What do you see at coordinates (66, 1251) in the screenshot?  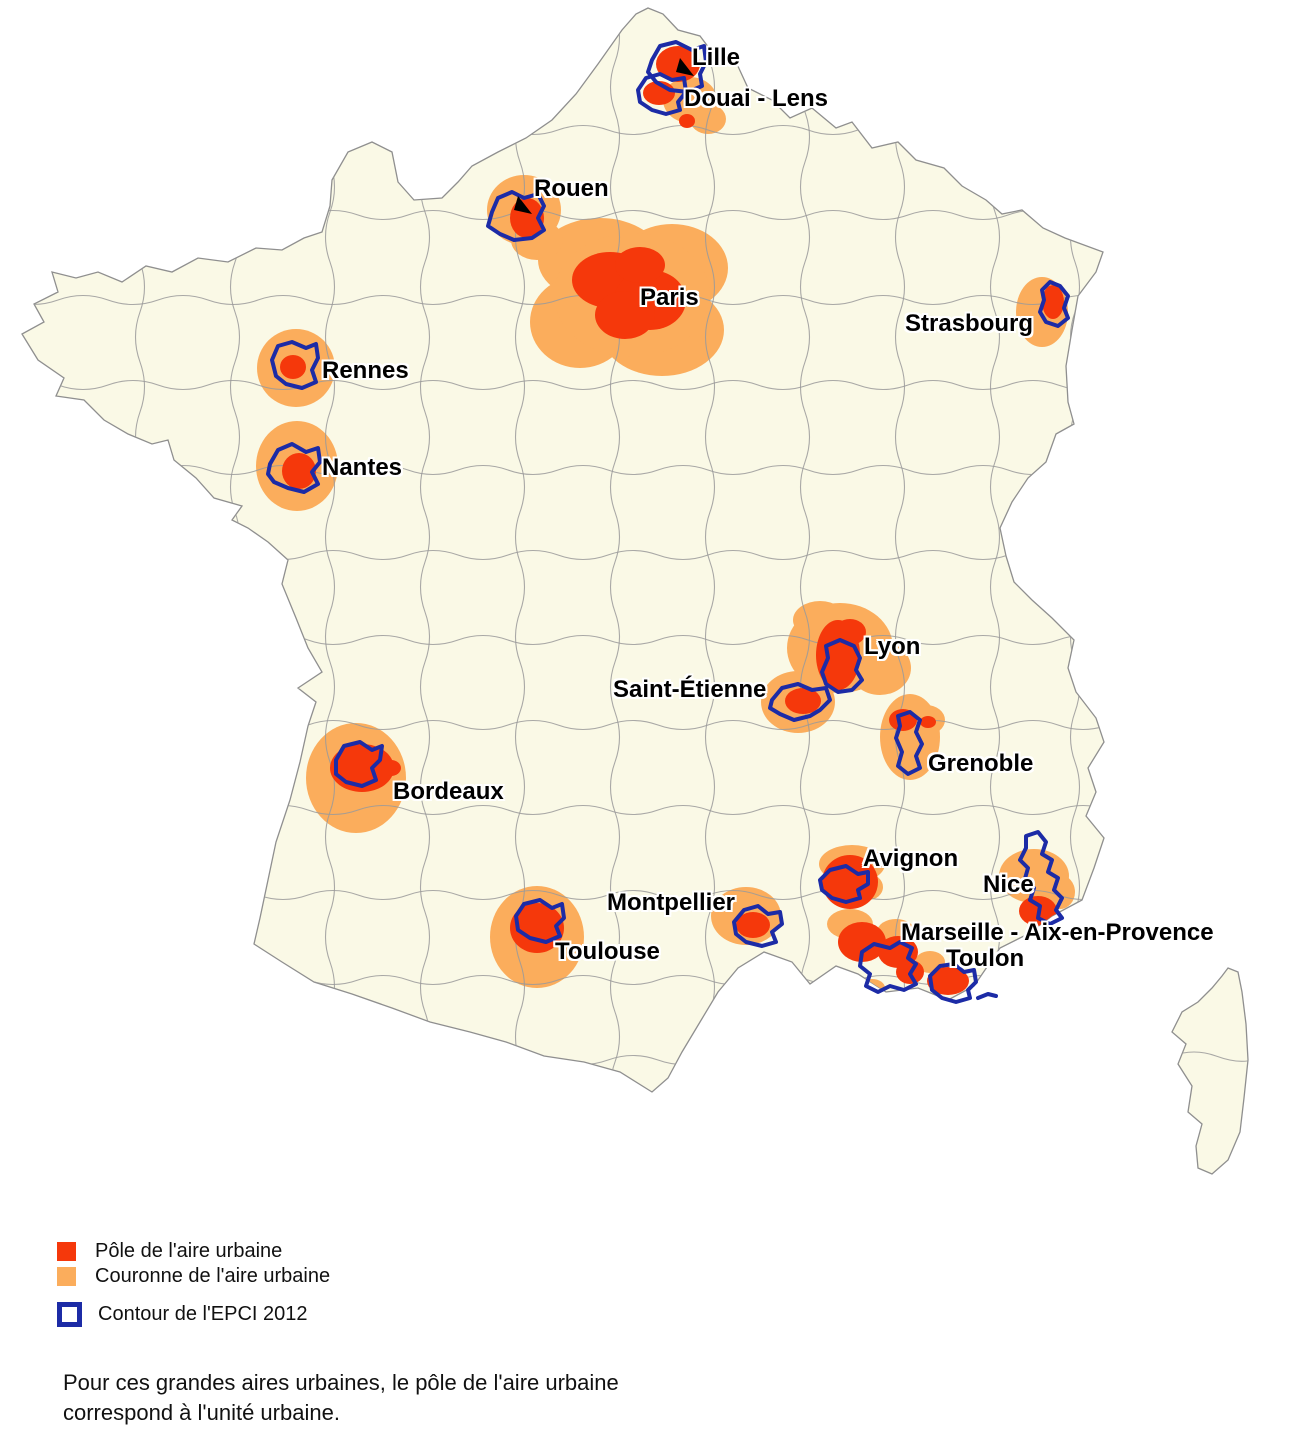 I see `pole-swatch-icon` at bounding box center [66, 1251].